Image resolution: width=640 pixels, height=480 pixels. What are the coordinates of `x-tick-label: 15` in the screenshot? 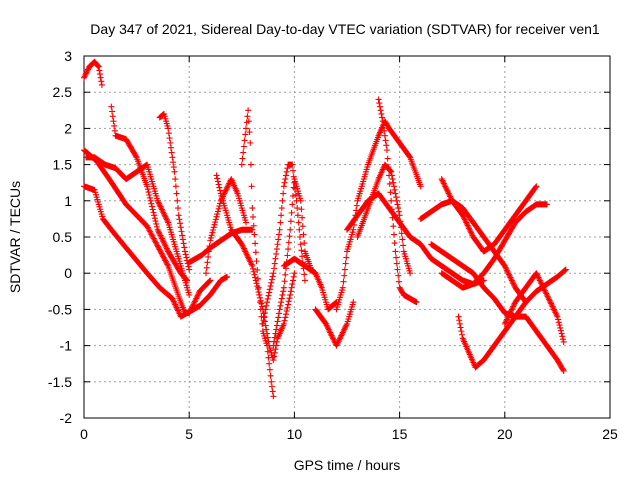 It's located at (400, 434).